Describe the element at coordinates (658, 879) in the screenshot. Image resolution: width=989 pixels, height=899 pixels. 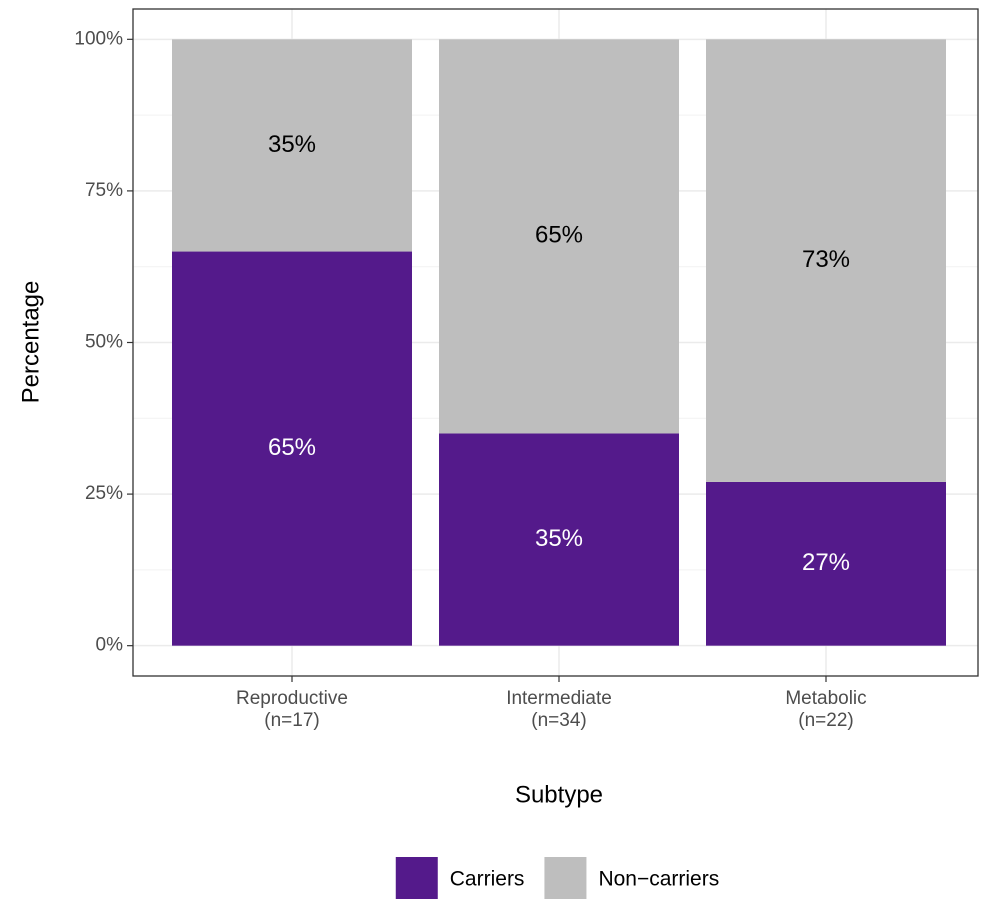
I see `legend-label: Non−carriers` at that location.